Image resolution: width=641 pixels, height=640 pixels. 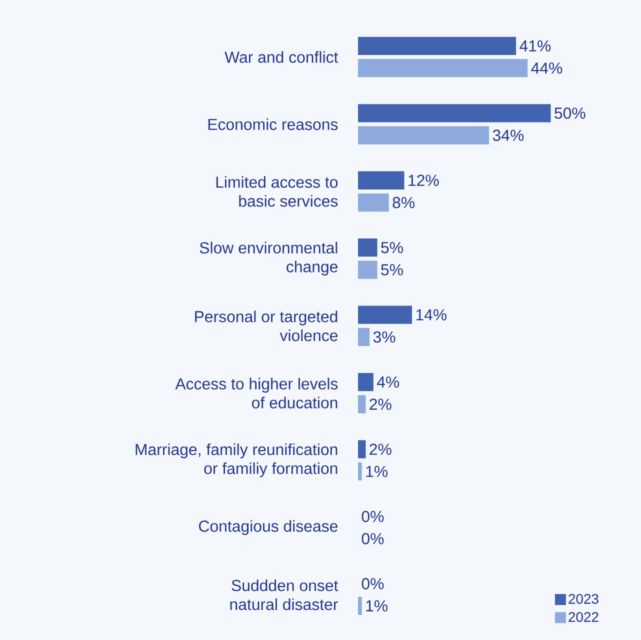 What do you see at coordinates (570, 113) in the screenshot?
I see `data-label: 50%` at bounding box center [570, 113].